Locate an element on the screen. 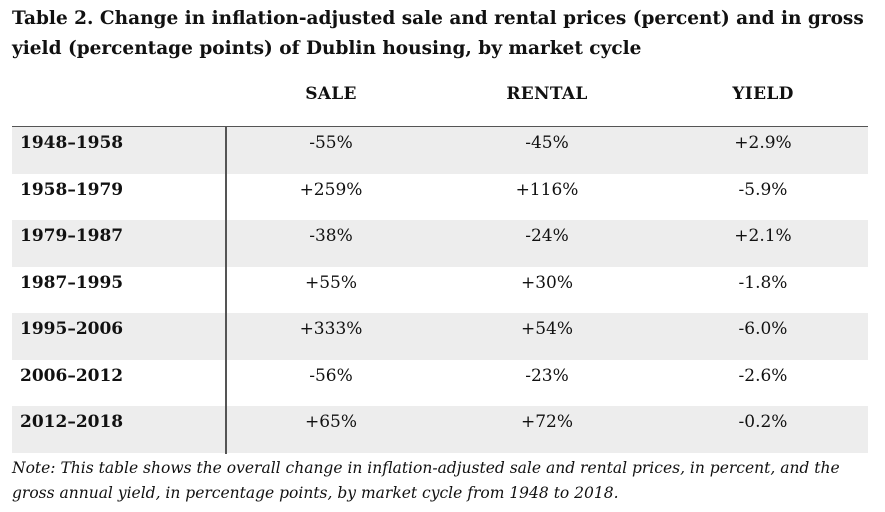 The height and width of the screenshot is (512, 885). rental-cell: +30% is located at coordinates (547, 282).